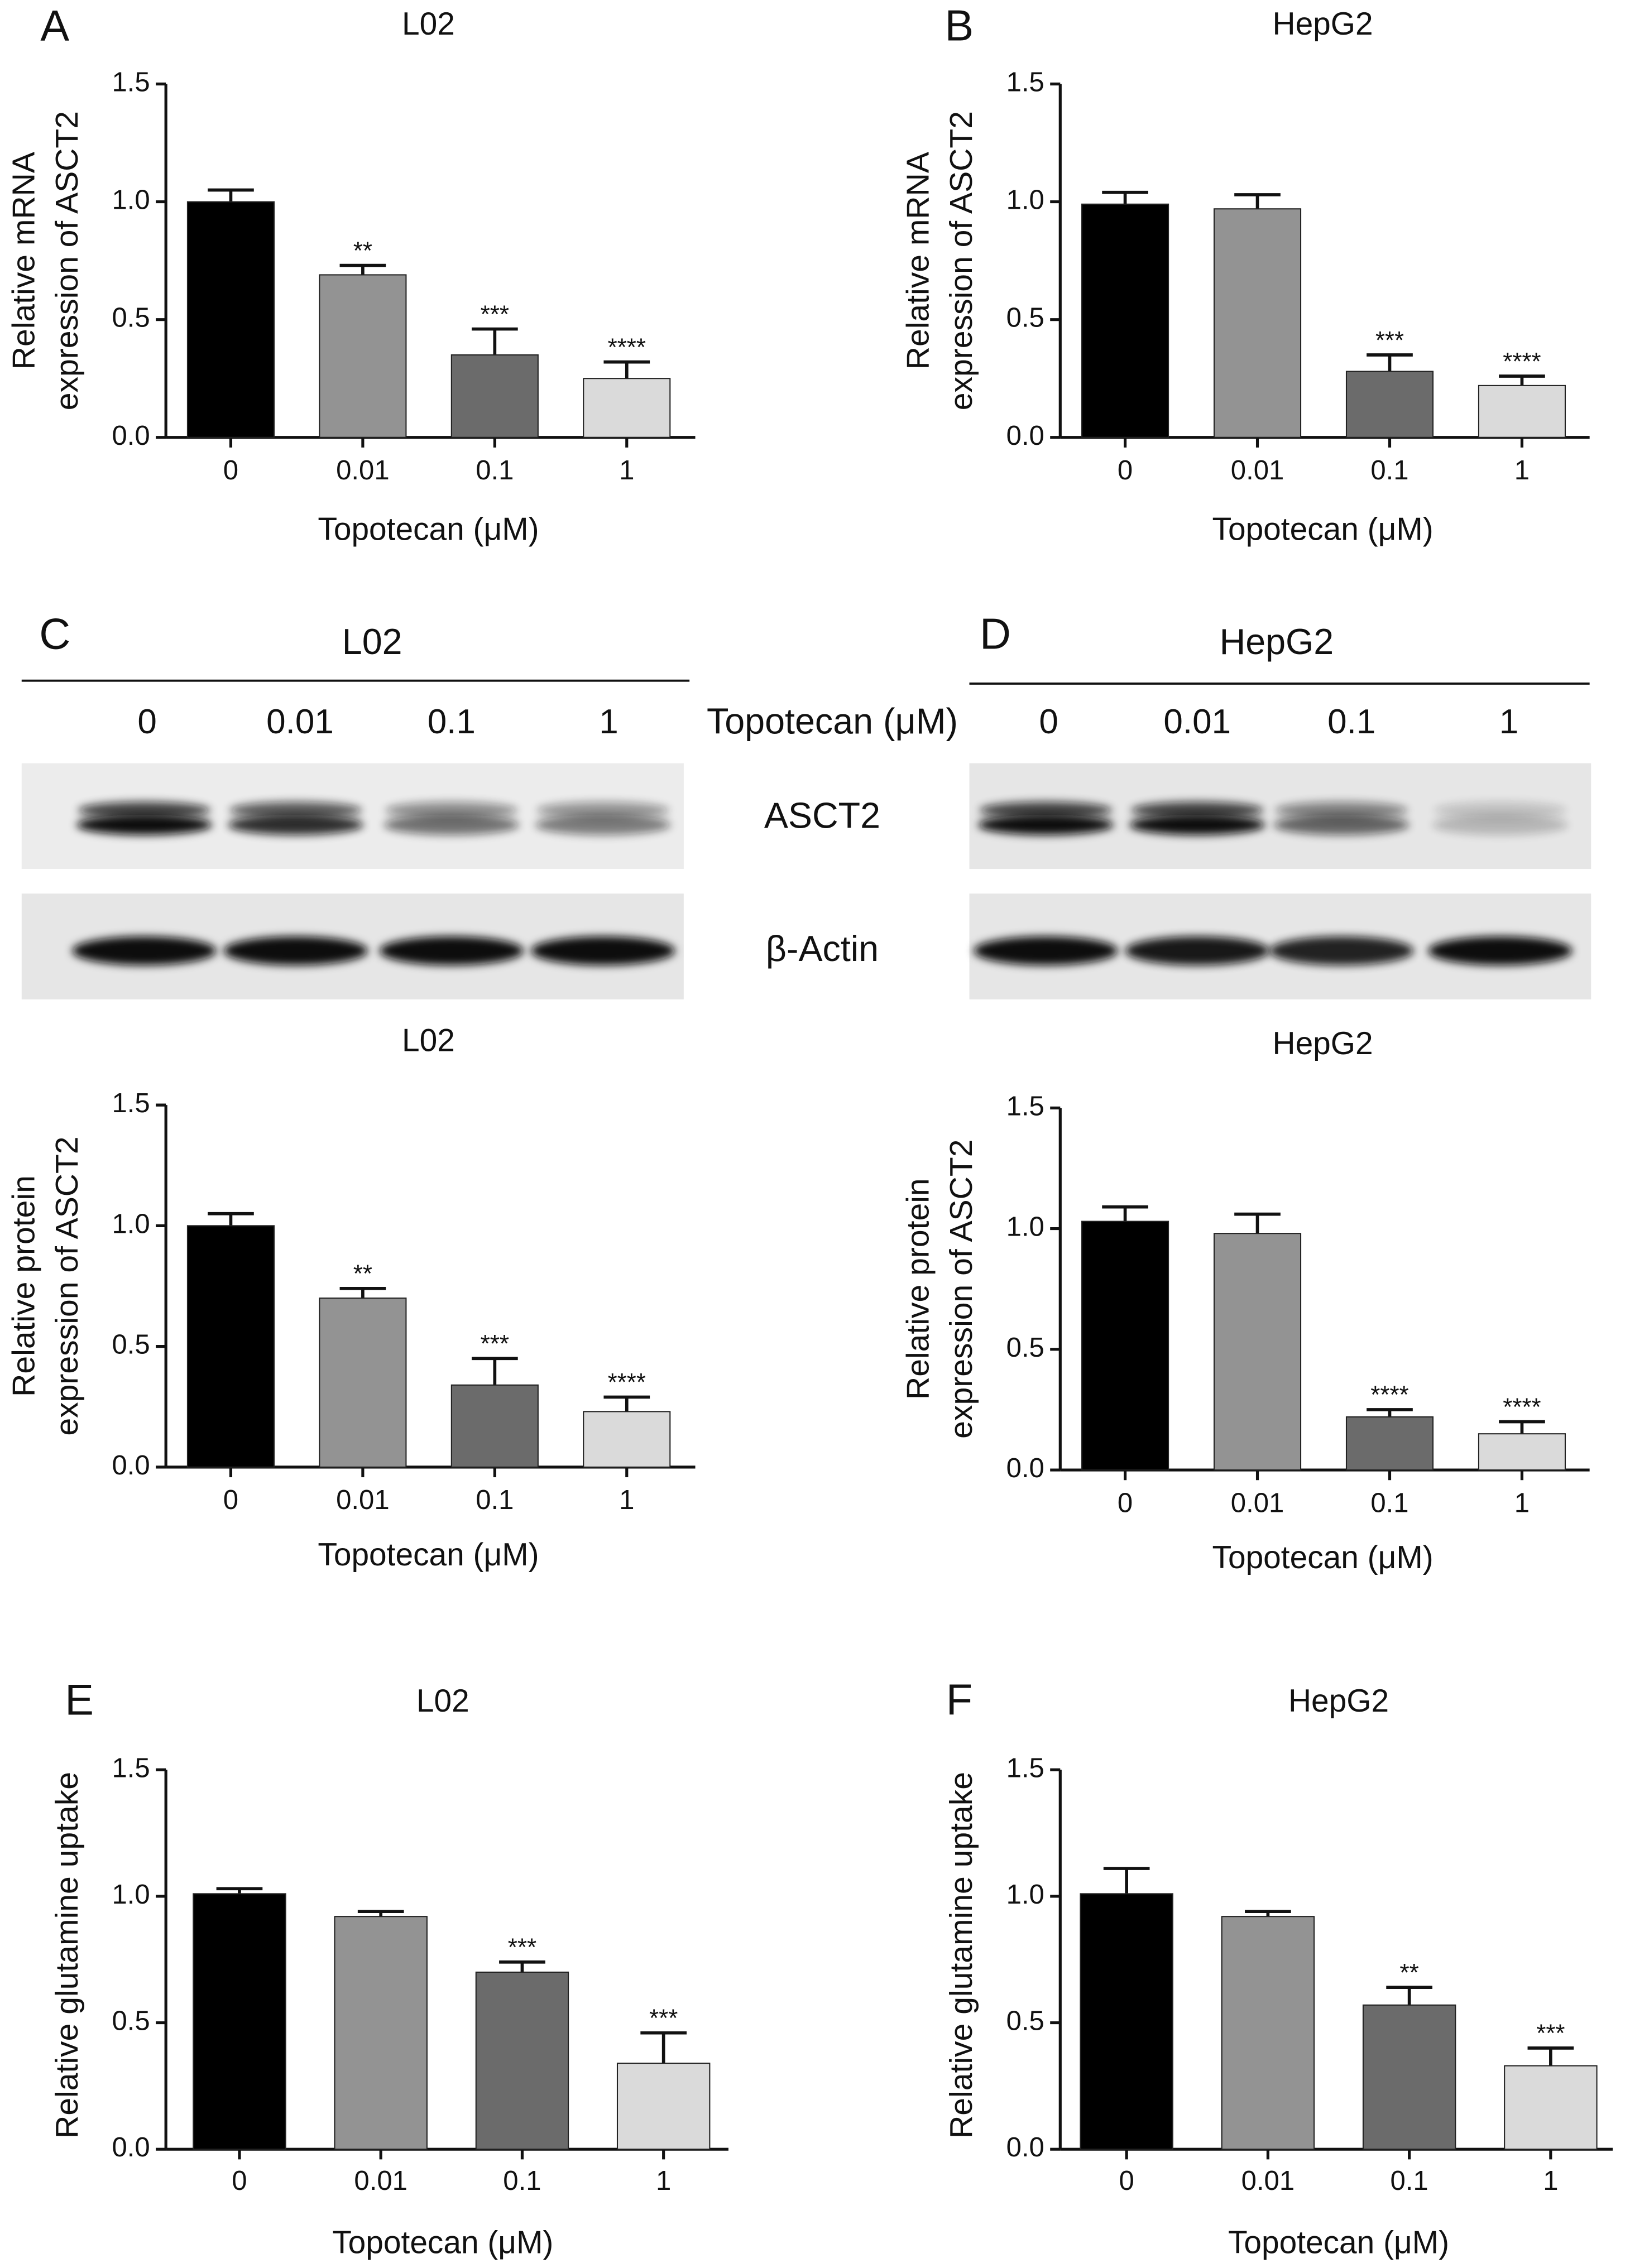 The height and width of the screenshot is (2268, 1630). Describe the element at coordinates (959, 26) in the screenshot. I see `panel-letter: B` at that location.